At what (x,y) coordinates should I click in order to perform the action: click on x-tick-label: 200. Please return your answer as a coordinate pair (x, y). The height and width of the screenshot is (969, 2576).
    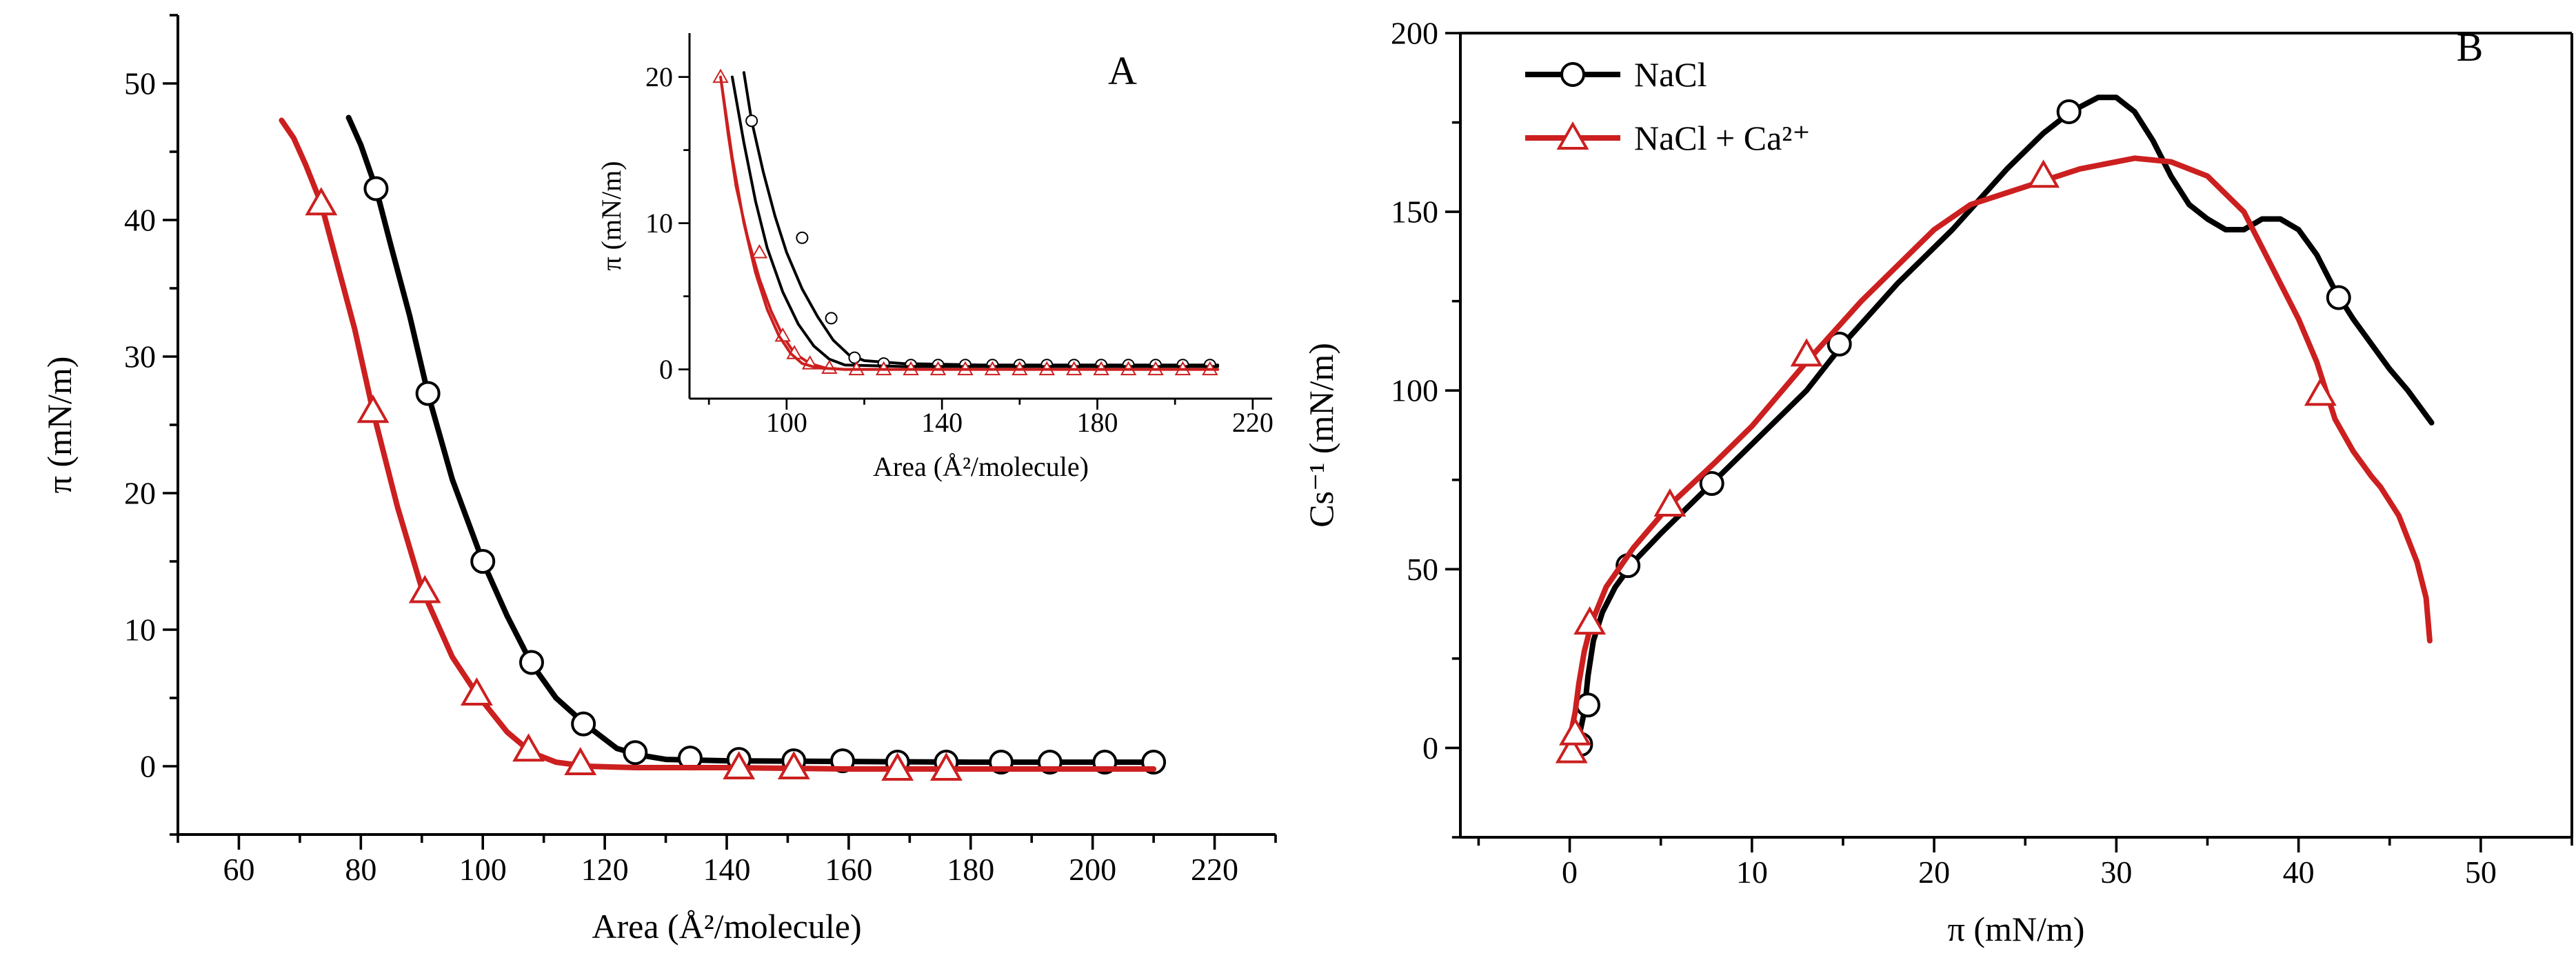
    Looking at the image, I should click on (1092, 869).